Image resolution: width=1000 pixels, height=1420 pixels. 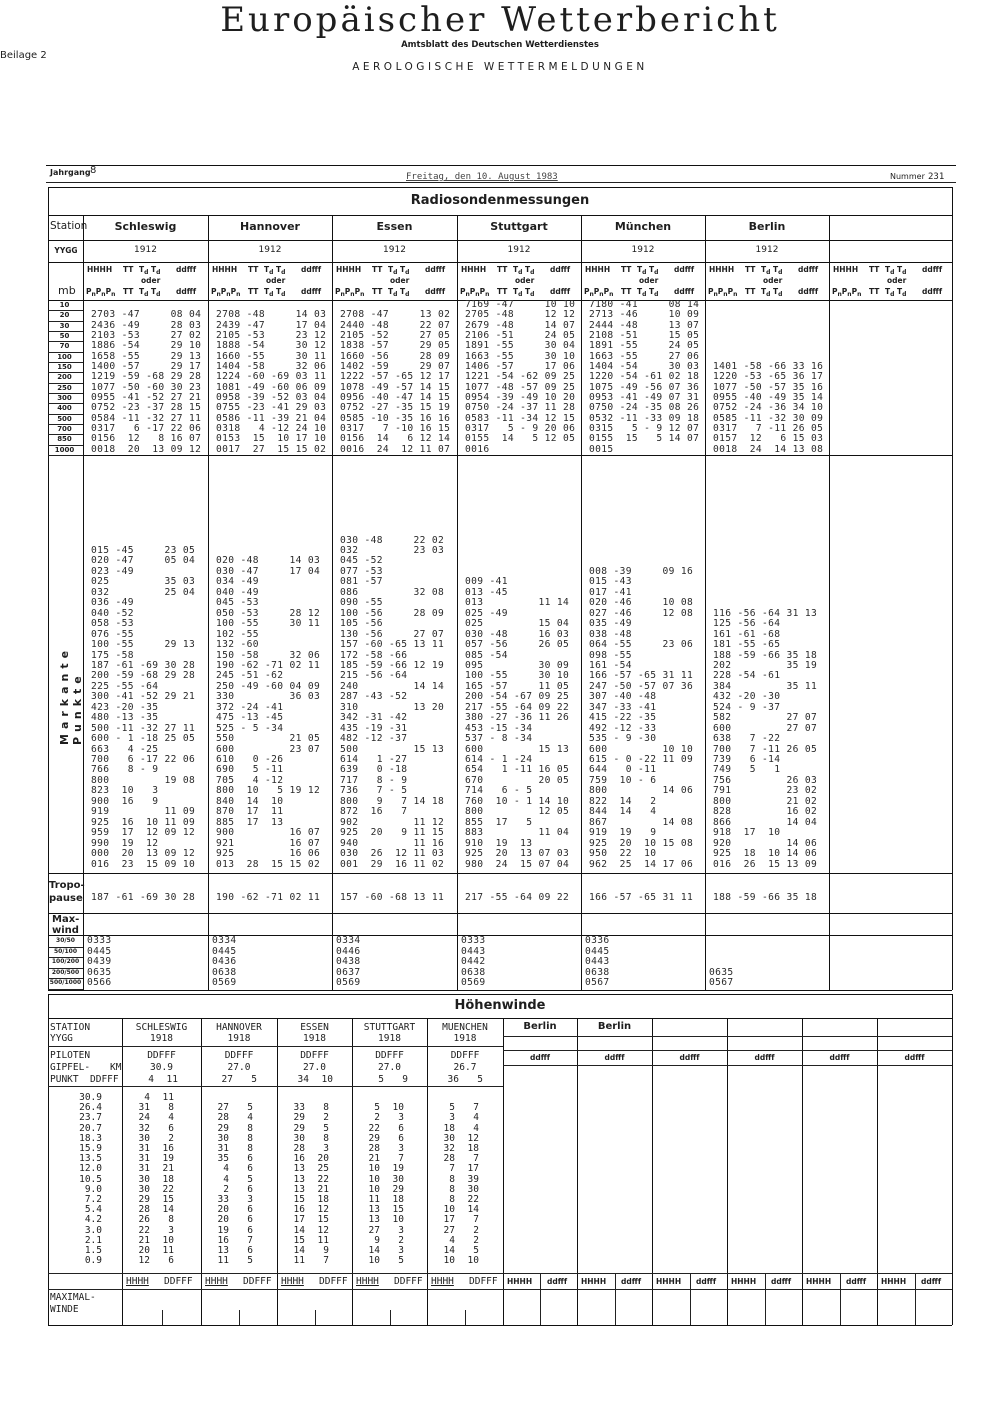 What do you see at coordinates (808, 291) in the screenshot?
I see `col-ddfff2: ddfff` at bounding box center [808, 291].